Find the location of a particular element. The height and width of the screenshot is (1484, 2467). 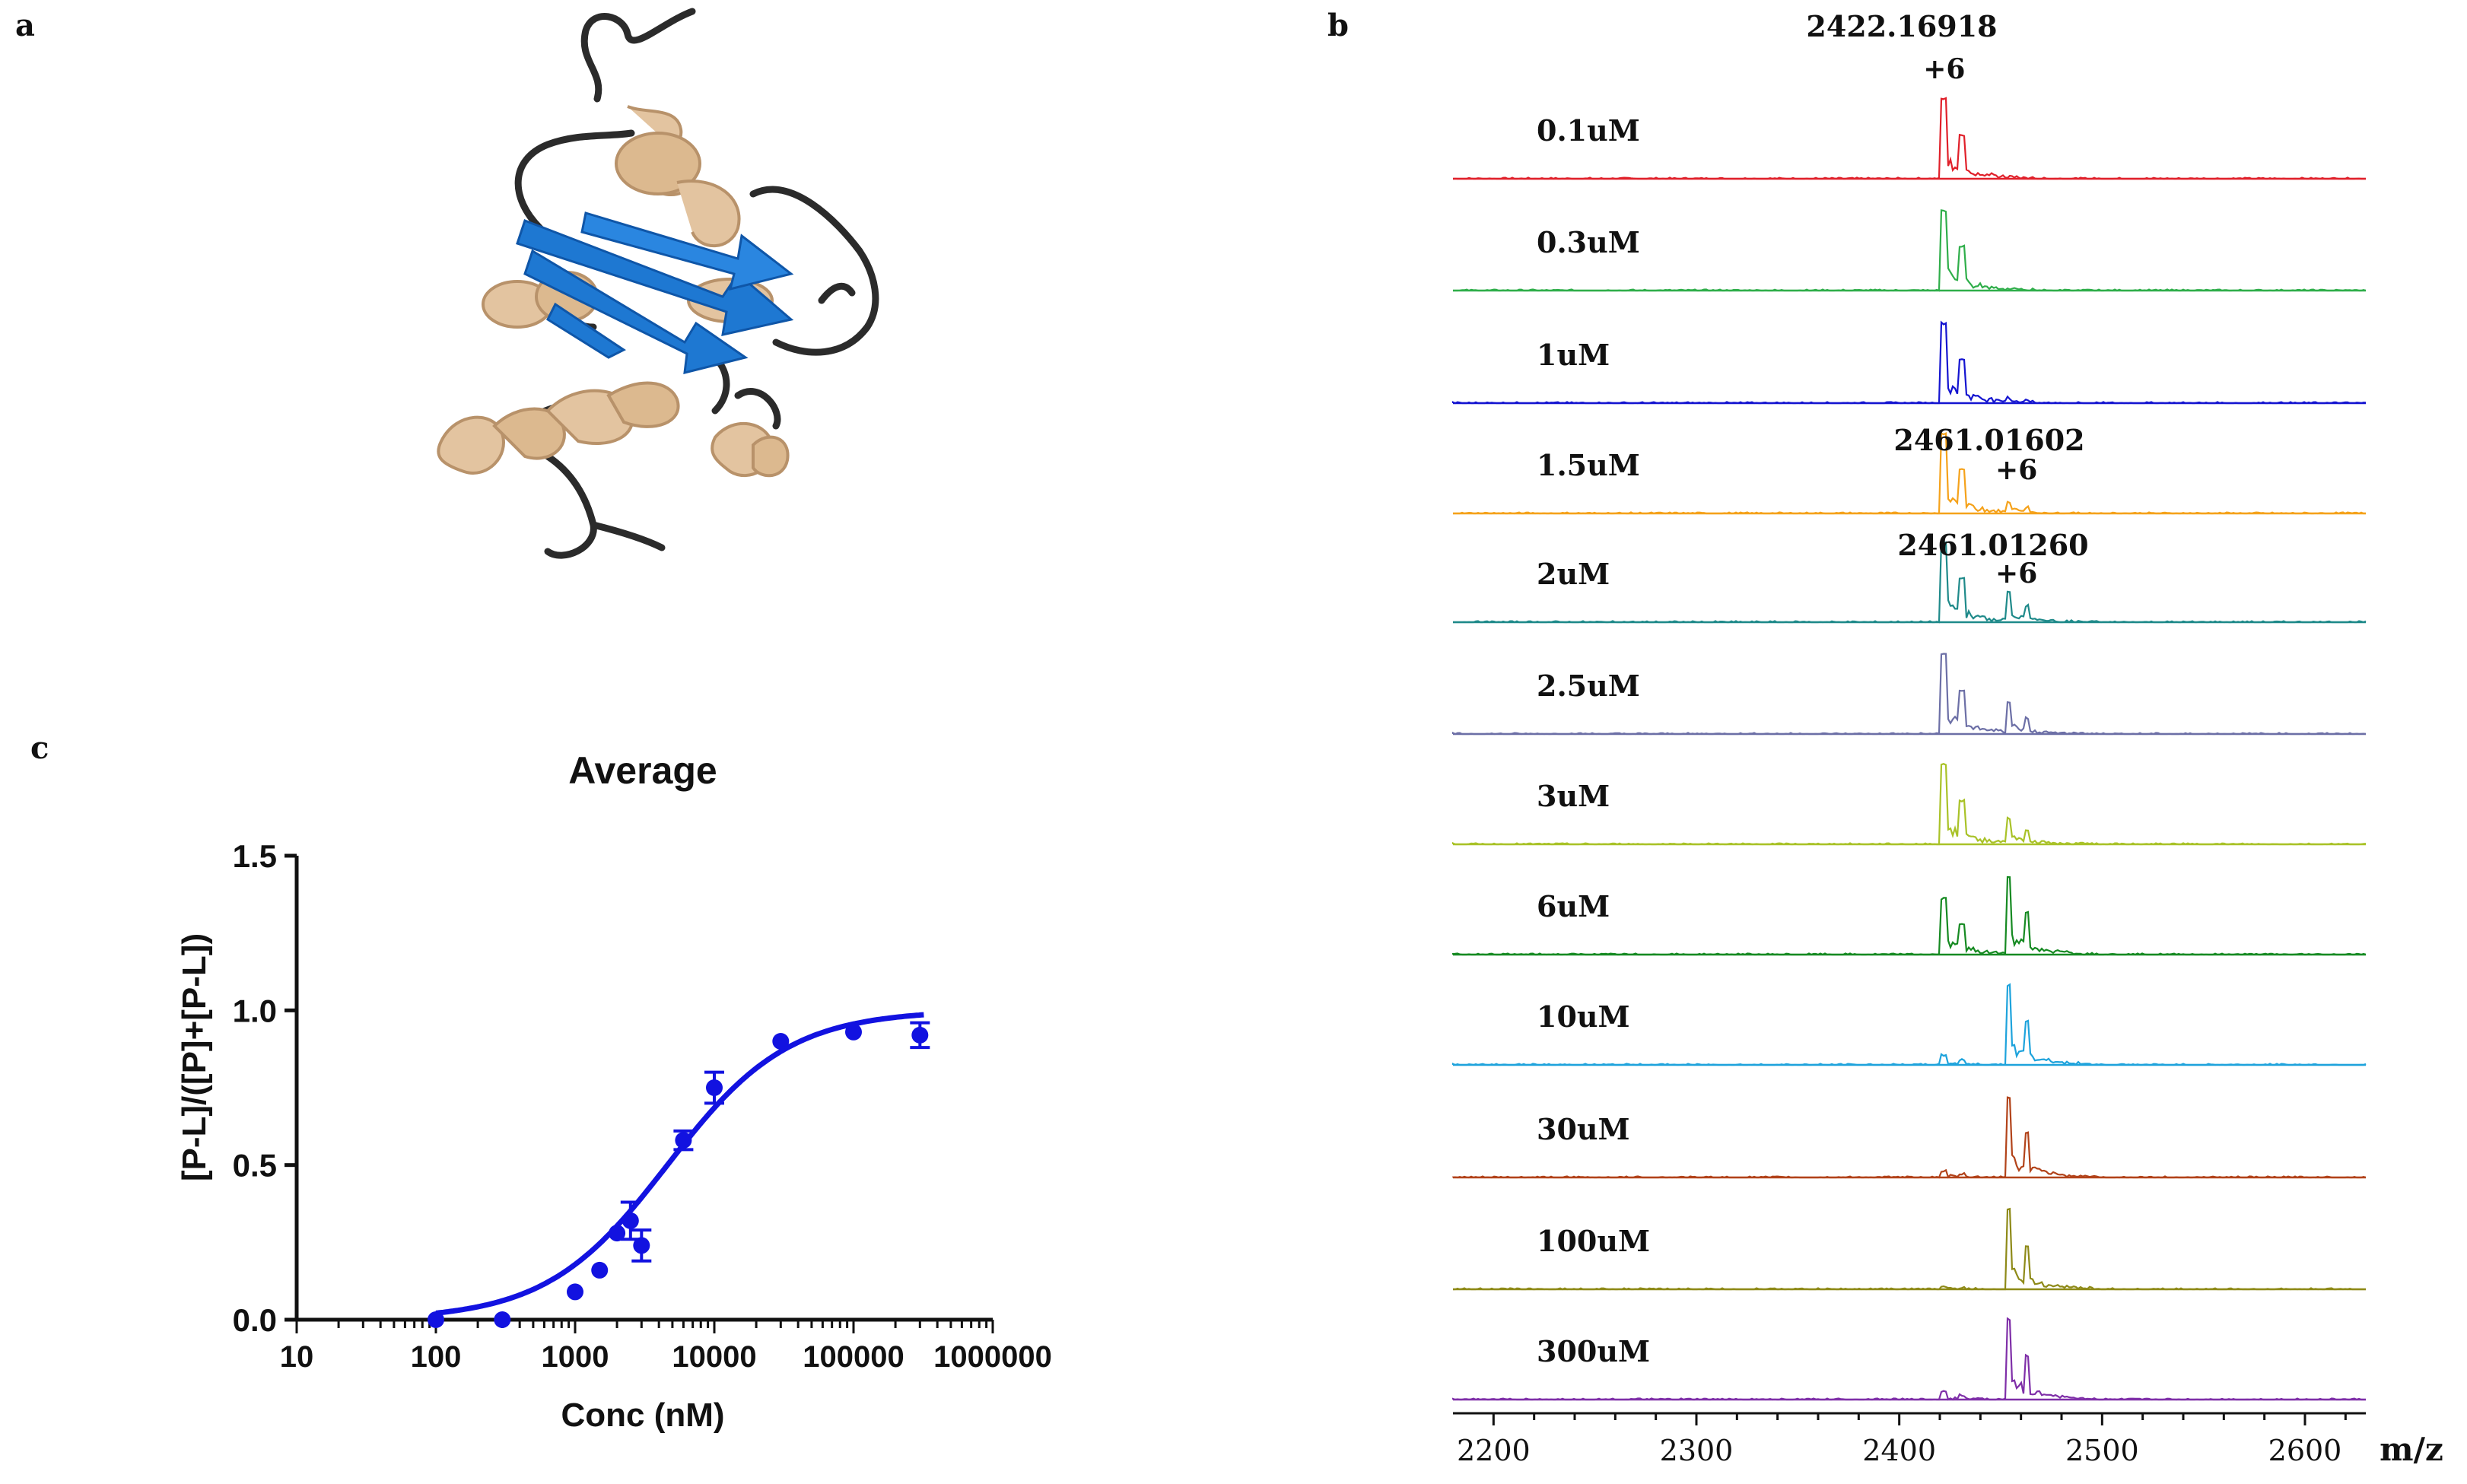

peak-mz-annotation: 2422.16918 is located at coordinates (1901, 26).